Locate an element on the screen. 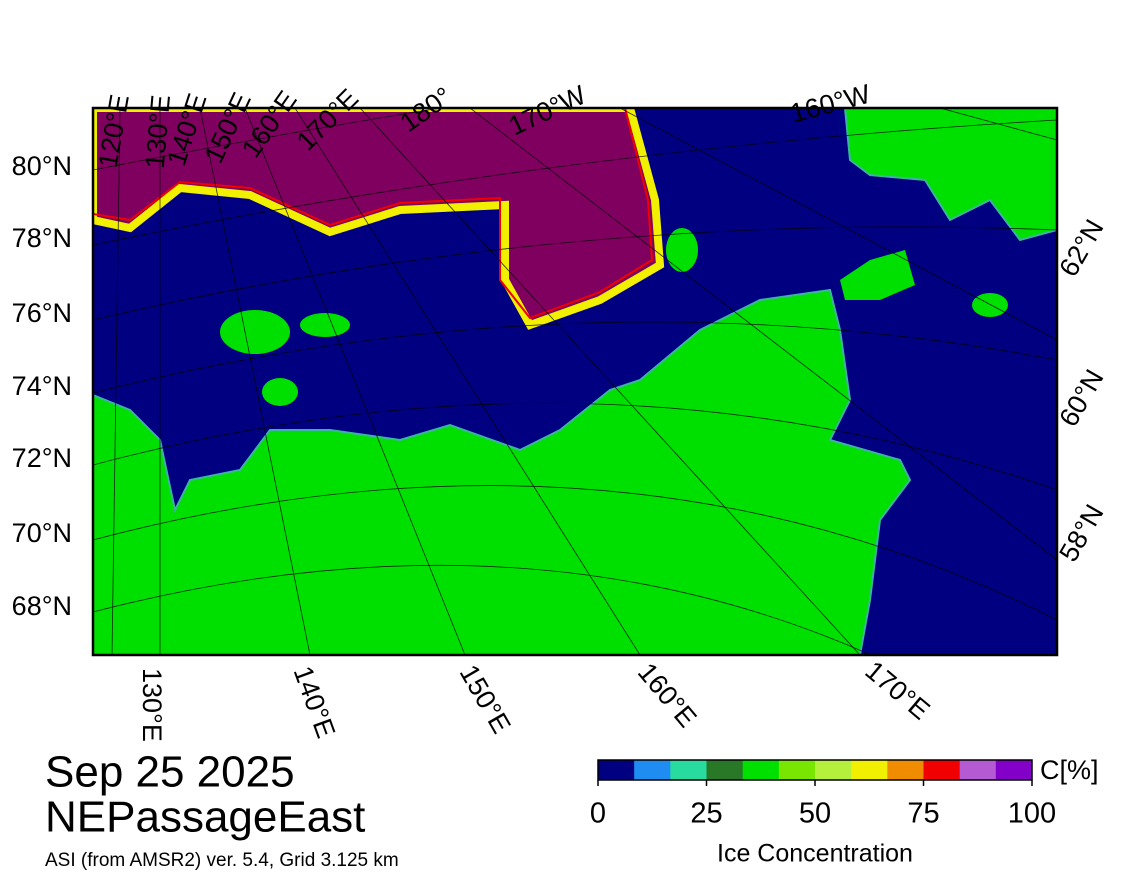 This screenshot has height=876, width=1126. colorbar-tick-label: 0 is located at coordinates (598, 814).